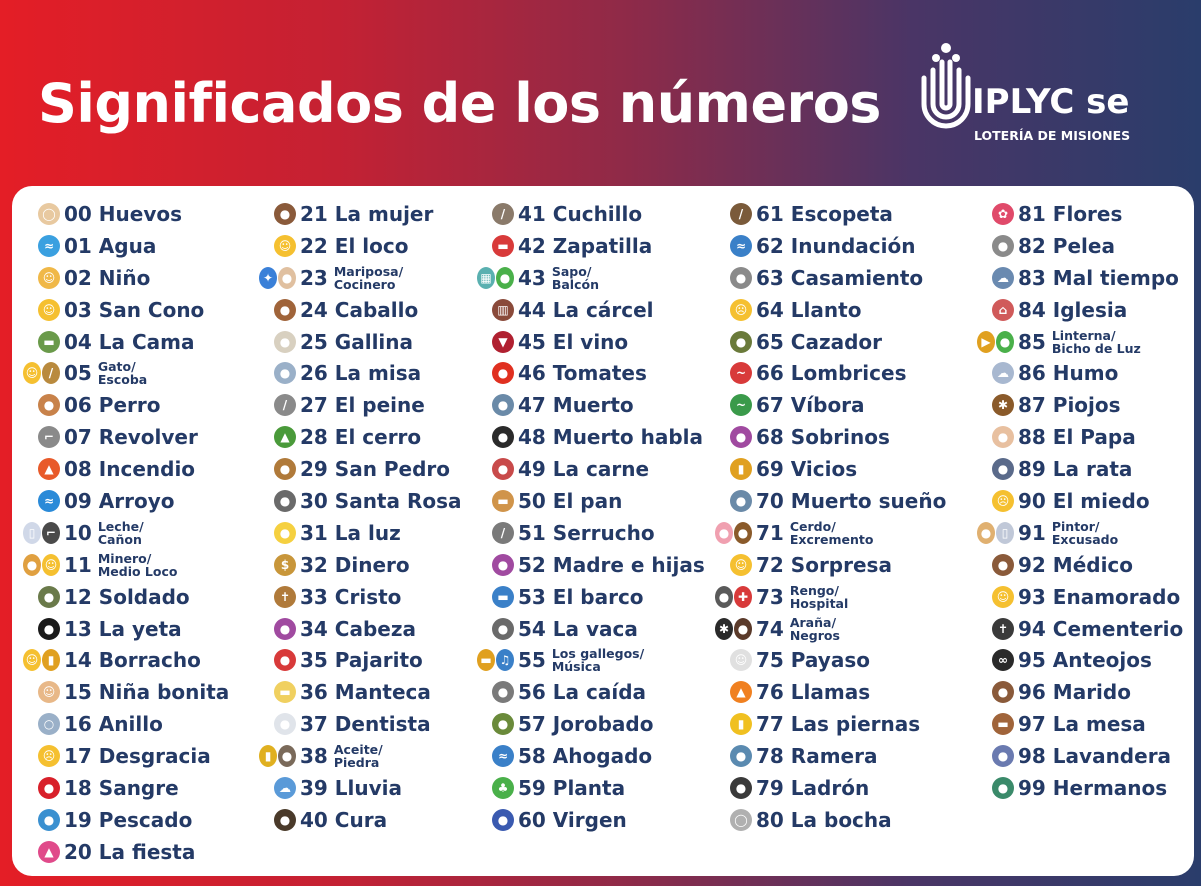  Describe the element at coordinates (590, 437) in the screenshot. I see `list-item: ● 48 Muerto habla` at that location.